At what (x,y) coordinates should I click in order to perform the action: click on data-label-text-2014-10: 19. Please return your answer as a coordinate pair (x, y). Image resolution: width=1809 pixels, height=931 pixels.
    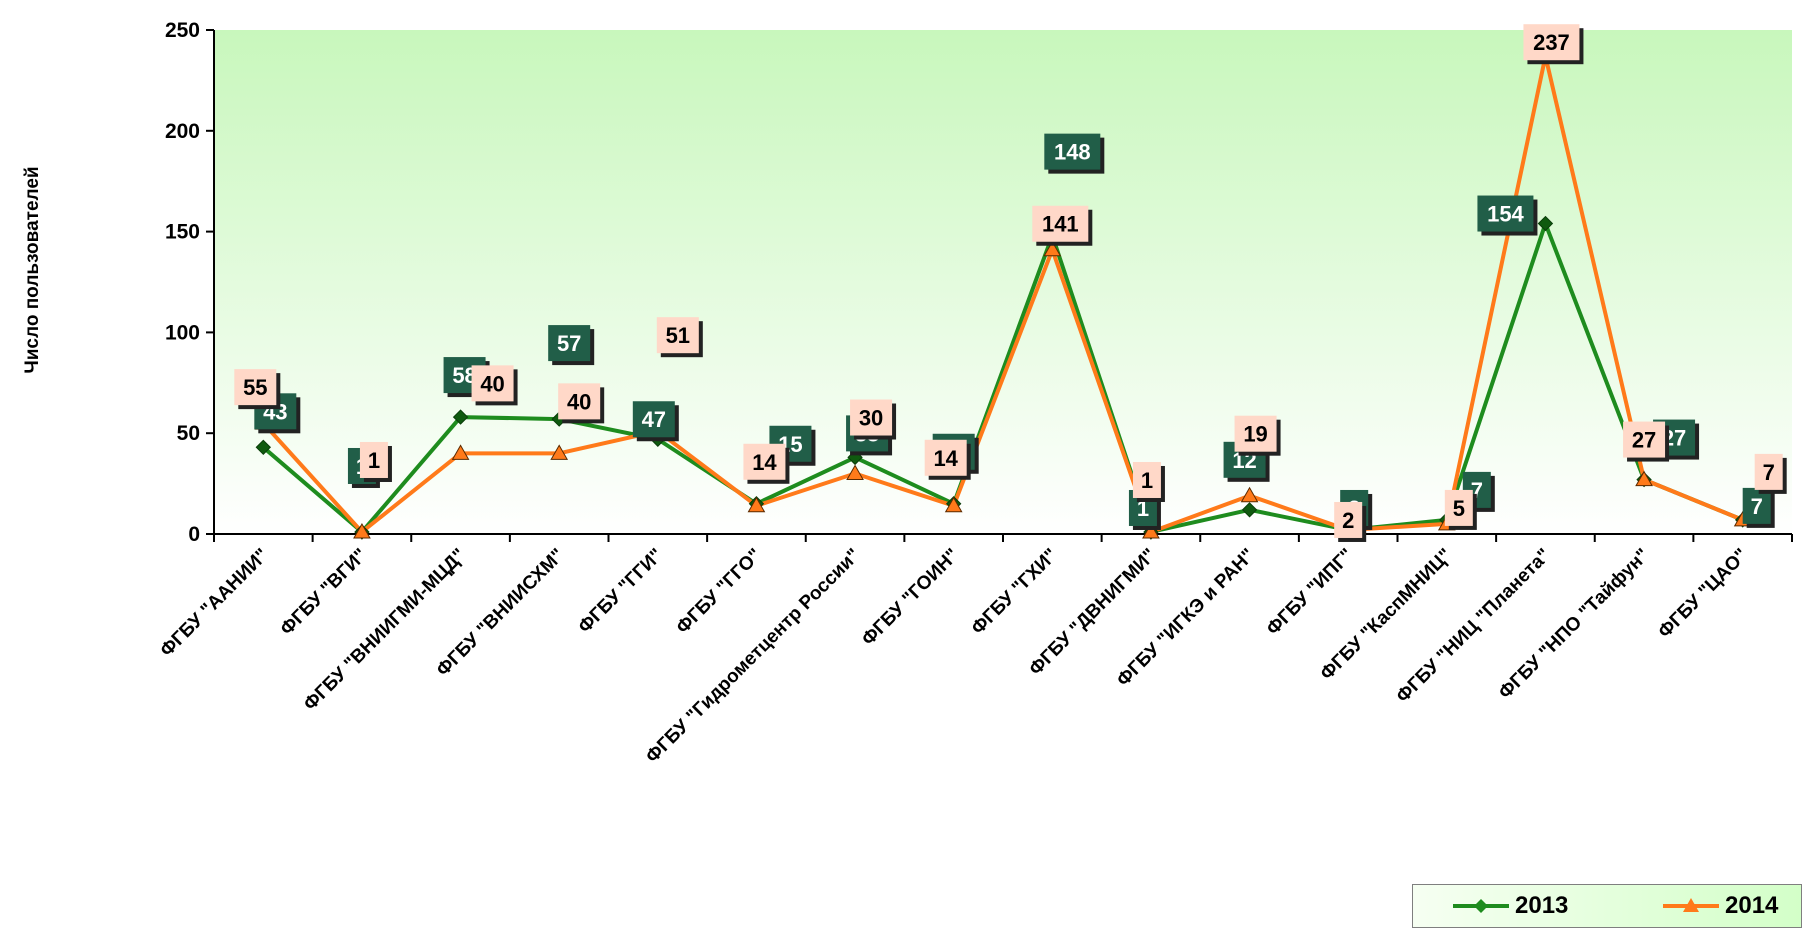
    Looking at the image, I should click on (1255, 434).